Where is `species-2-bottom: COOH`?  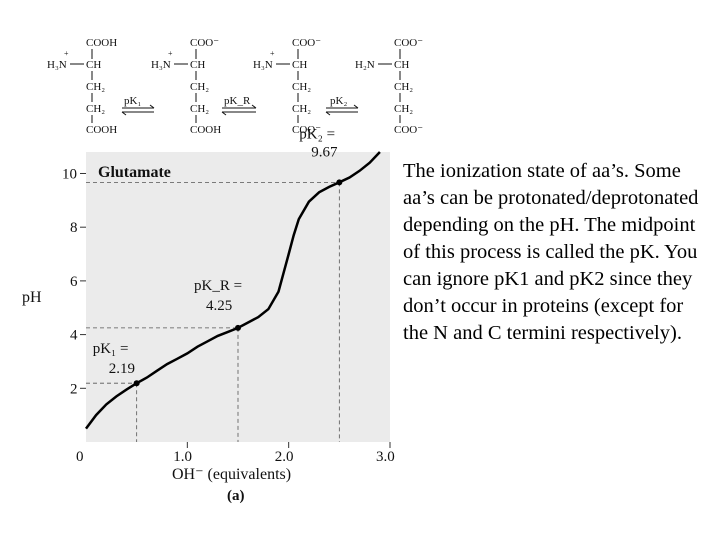 species-2-bottom: COOH is located at coordinates (205, 130).